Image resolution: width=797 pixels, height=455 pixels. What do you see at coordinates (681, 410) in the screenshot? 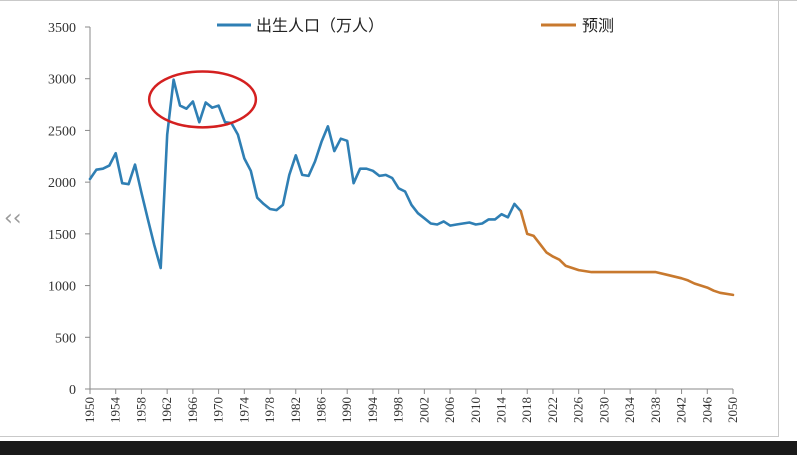
I see `x-tick-label: 2042` at bounding box center [681, 410].